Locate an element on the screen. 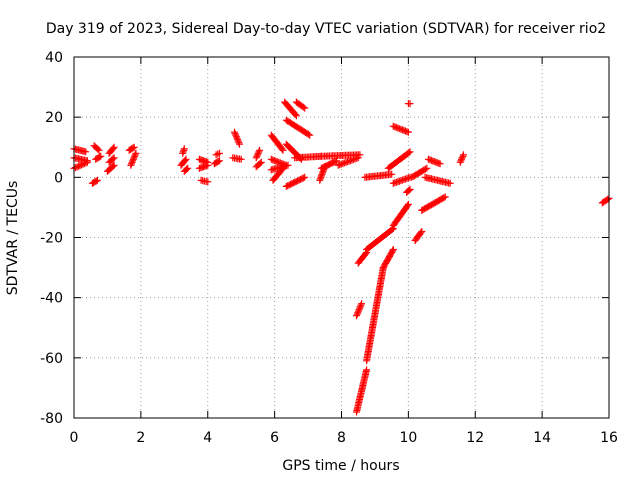  x-axis-label: GPS time / hours is located at coordinates (340, 466).